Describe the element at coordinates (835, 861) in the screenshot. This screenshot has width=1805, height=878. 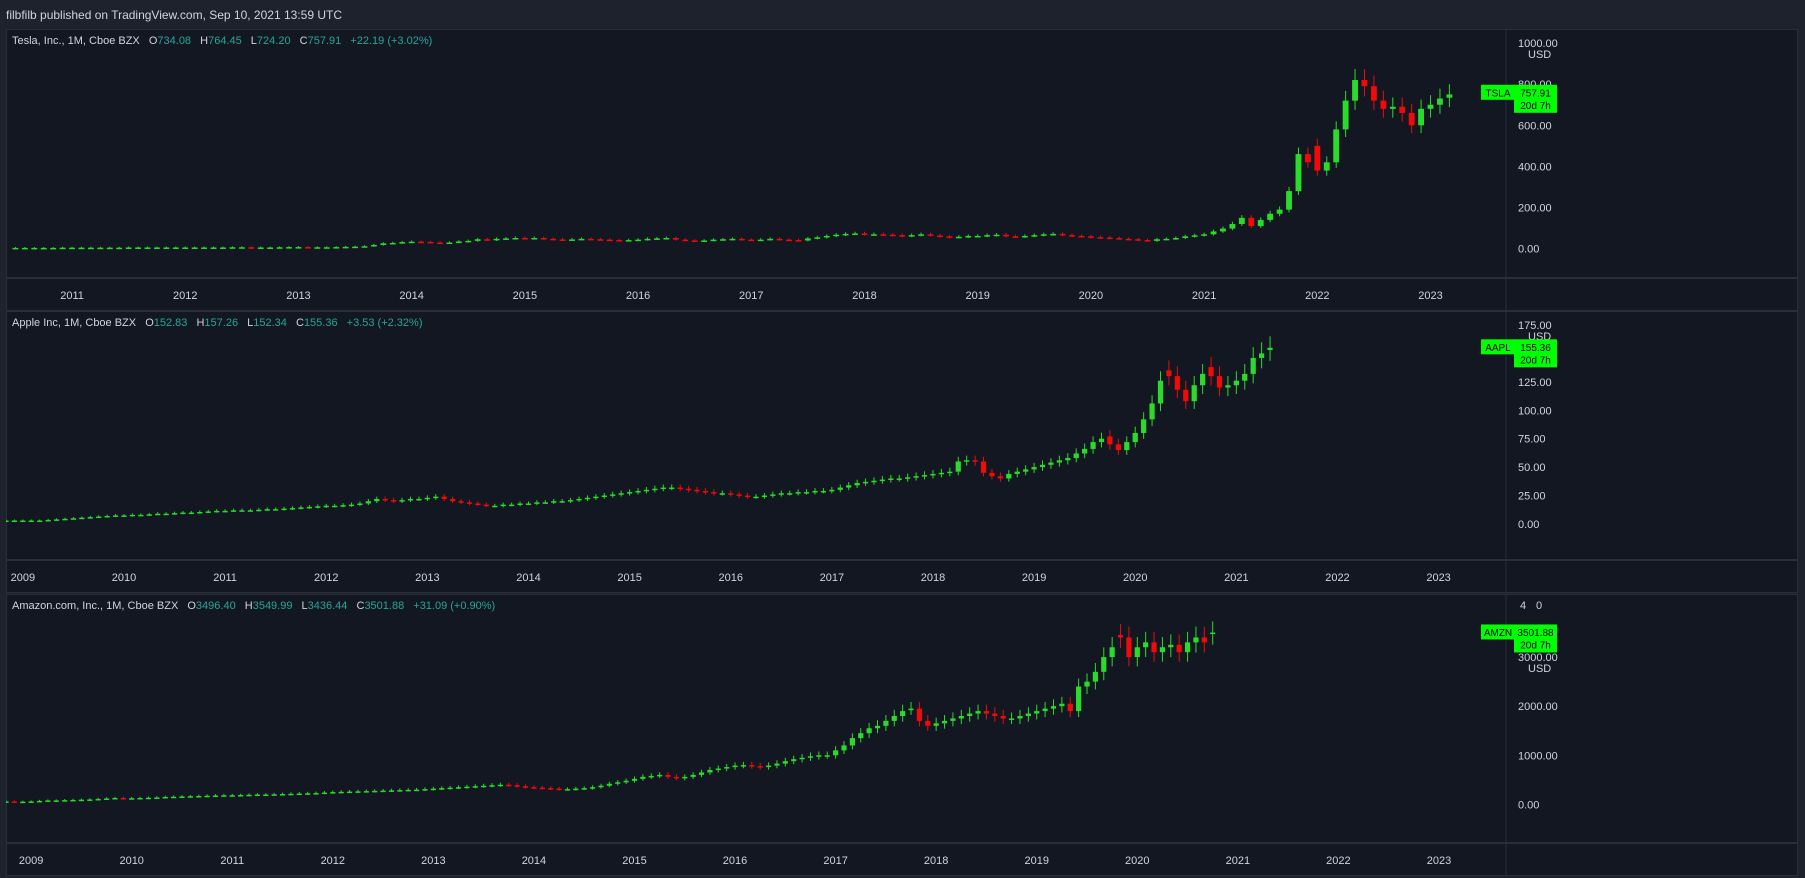
I see `amazon-xtick-label: 2017` at that location.